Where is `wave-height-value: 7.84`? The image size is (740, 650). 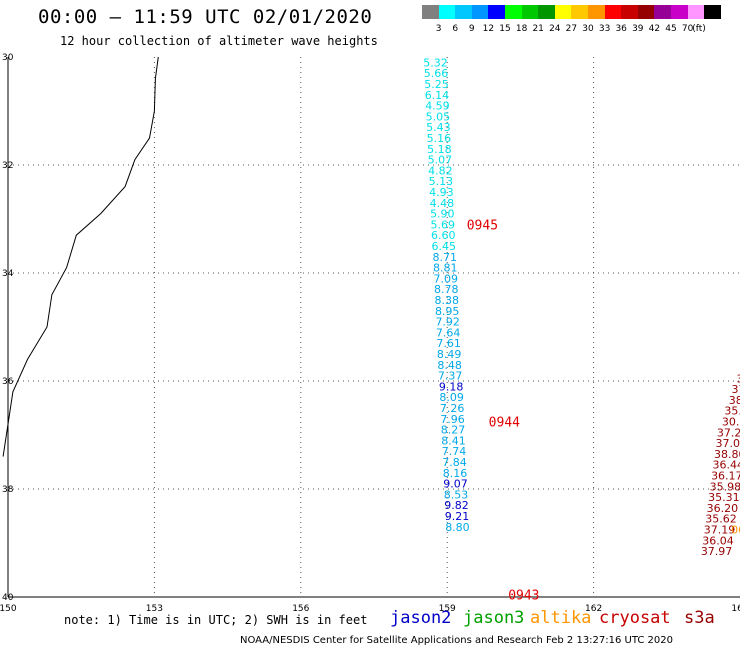 wave-height-value: 7.84 is located at coordinates (454, 462).